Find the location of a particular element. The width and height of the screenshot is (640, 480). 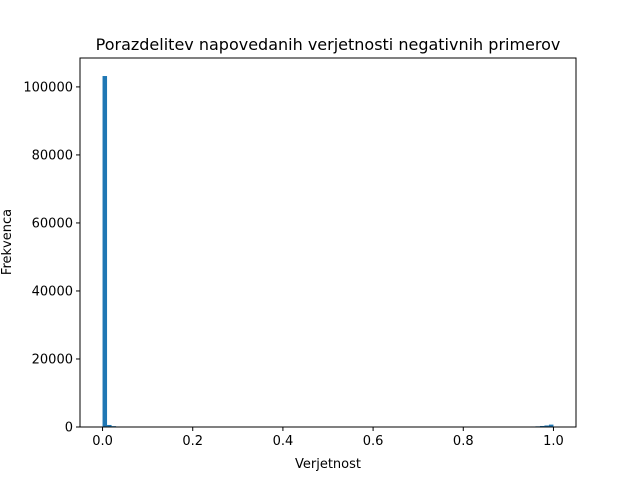

y-tick-label: 80000 is located at coordinates (52, 155).